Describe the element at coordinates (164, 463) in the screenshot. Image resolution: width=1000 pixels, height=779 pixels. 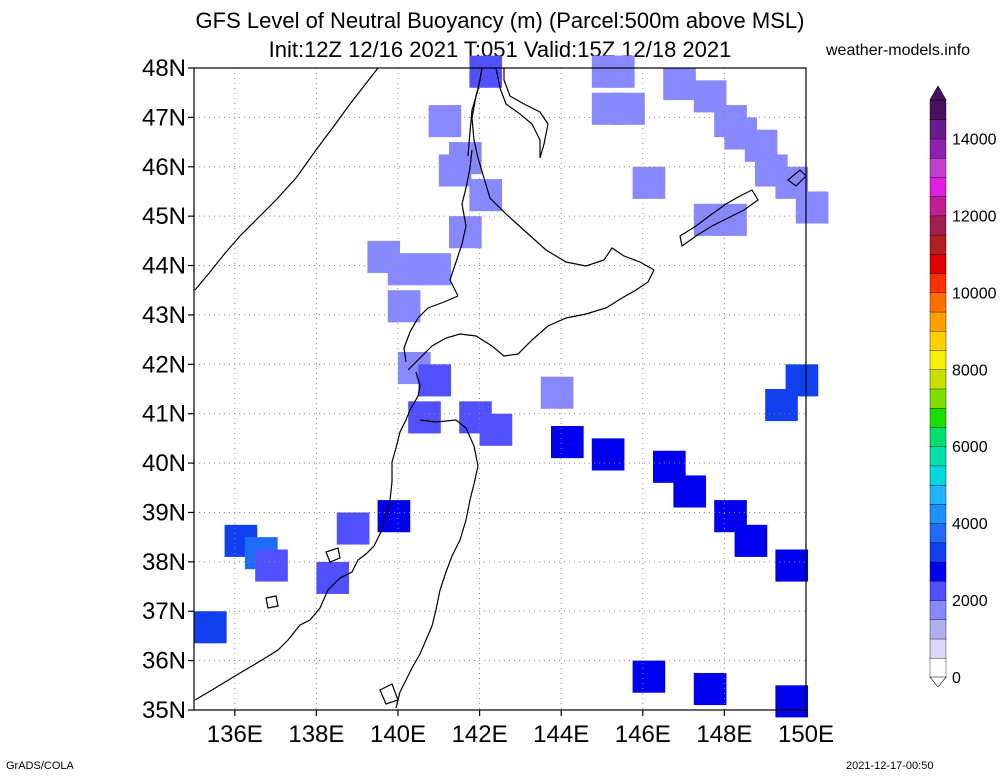
I see `lat-label: 40N` at that location.